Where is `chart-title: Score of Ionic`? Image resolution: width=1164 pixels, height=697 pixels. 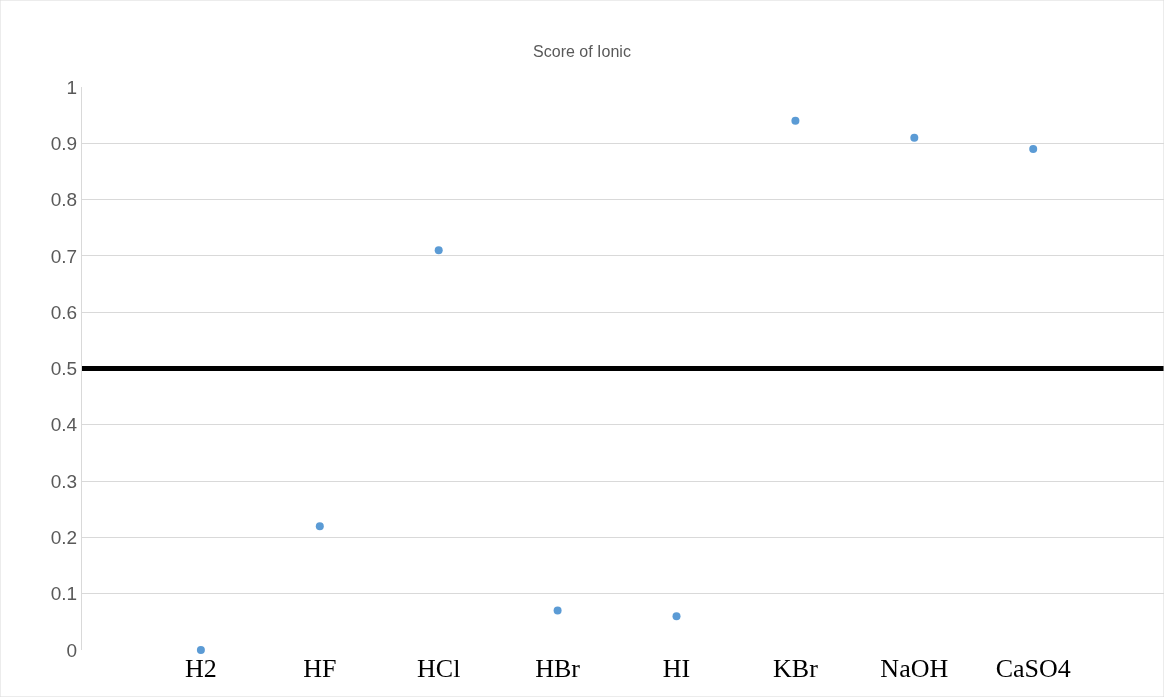 chart-title: Score of Ionic is located at coordinates (582, 51).